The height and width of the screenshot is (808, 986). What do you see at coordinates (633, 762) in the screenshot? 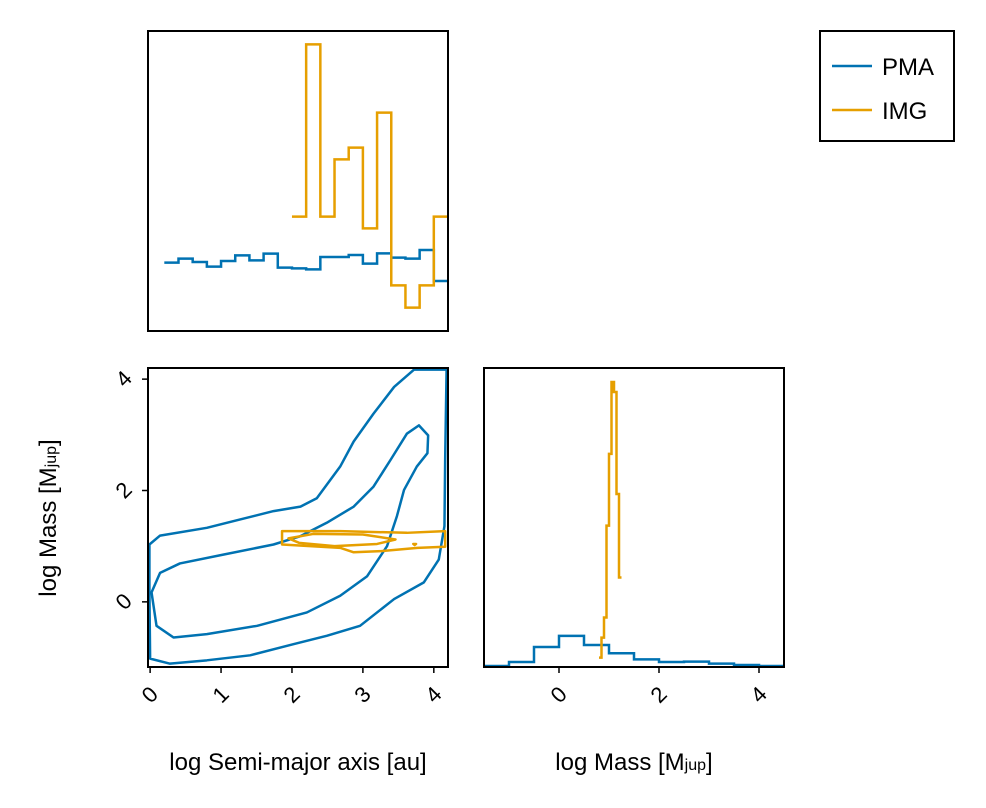
I see `x-axis-label-mass: log Mass [Mjup]` at bounding box center [633, 762].